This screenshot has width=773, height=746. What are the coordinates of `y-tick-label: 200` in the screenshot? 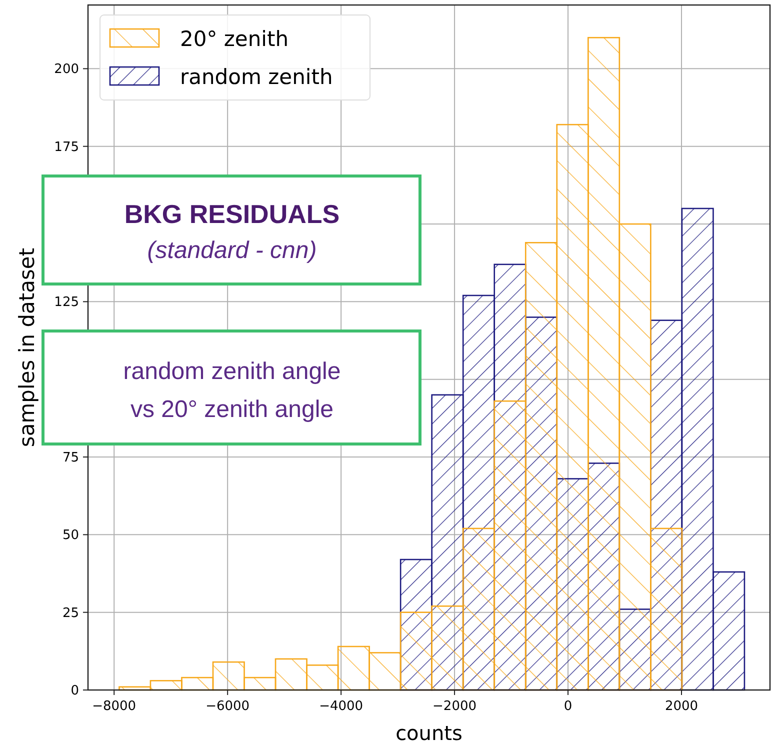 It's located at (66, 70).